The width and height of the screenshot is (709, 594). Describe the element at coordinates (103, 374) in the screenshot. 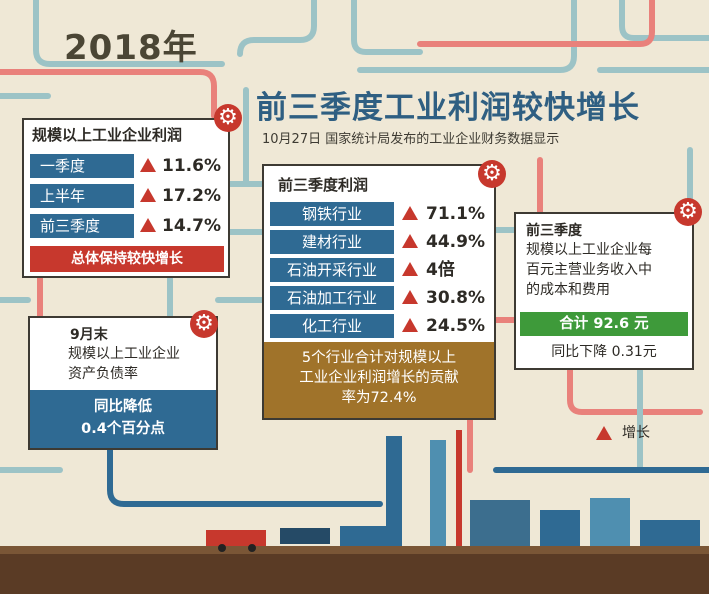

I see `body-line: 资产负债率` at that location.